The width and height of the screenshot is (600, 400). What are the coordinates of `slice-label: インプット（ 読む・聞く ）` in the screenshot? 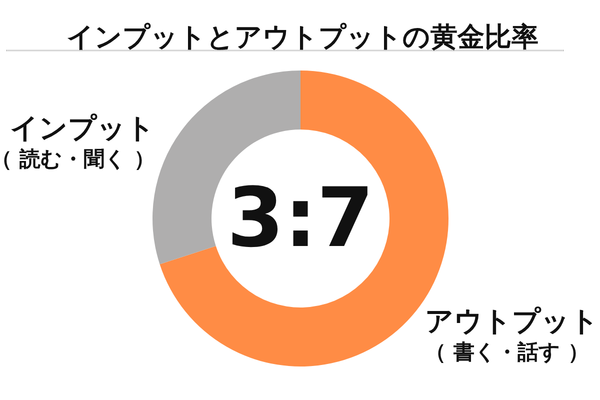 It's located at (77, 141).